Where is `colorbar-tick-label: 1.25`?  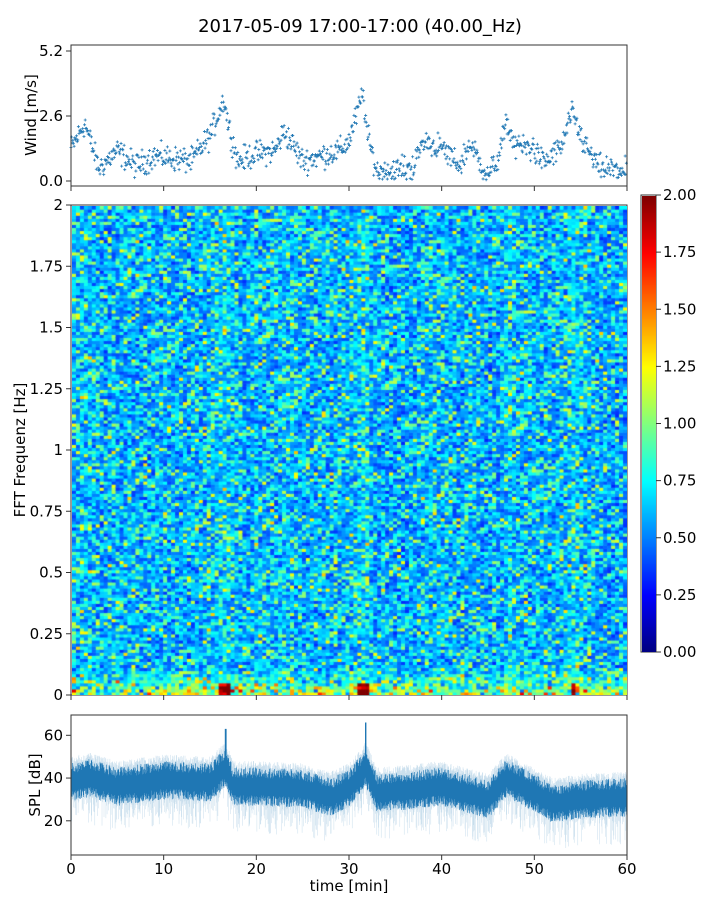 colorbar-tick-label: 1.25 is located at coordinates (679, 366).